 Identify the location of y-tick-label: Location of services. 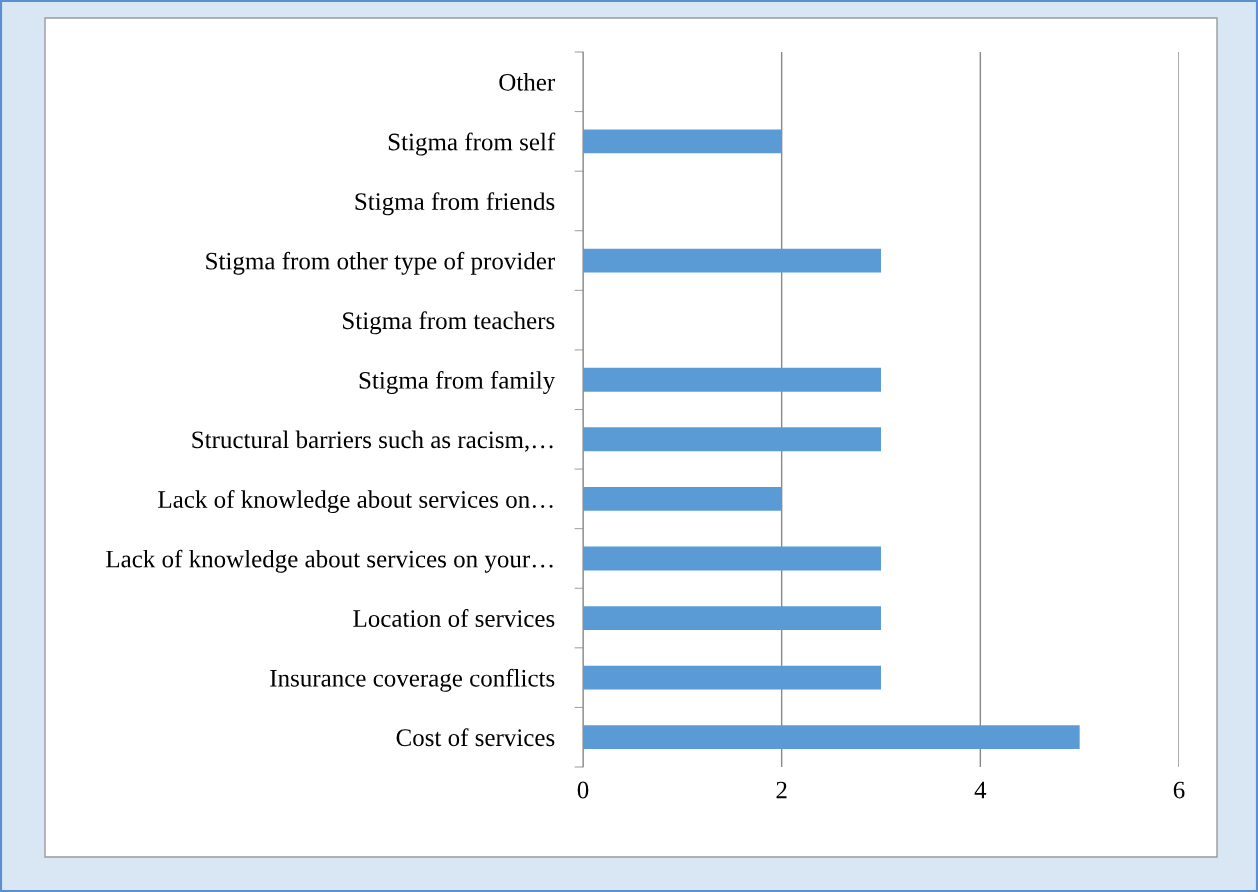
(454, 618).